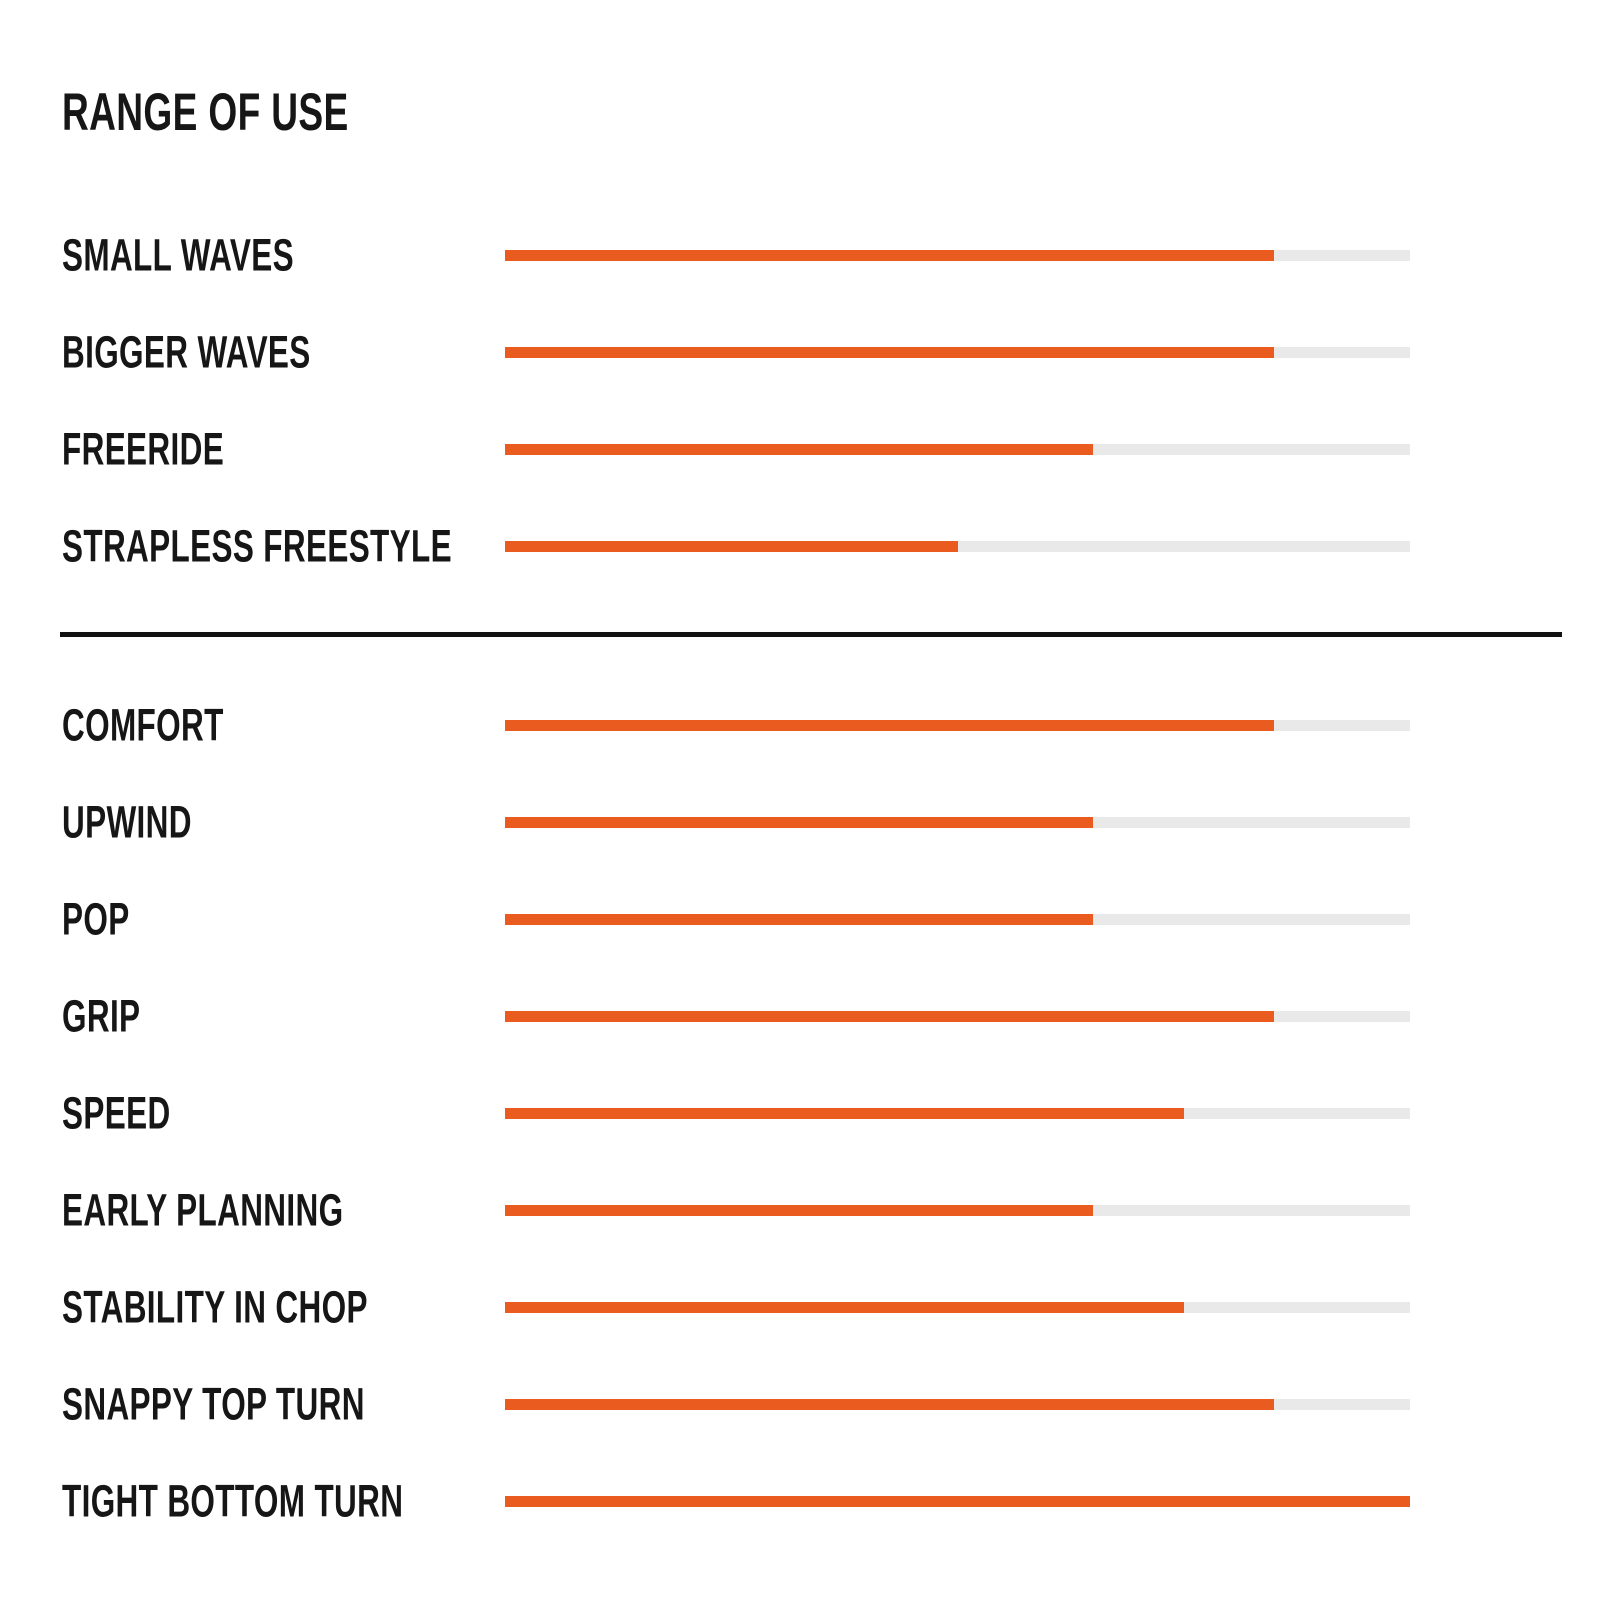 The width and height of the screenshot is (1600, 1600). I want to click on bar-row-freeride: FREERIDE, so click(800, 449).